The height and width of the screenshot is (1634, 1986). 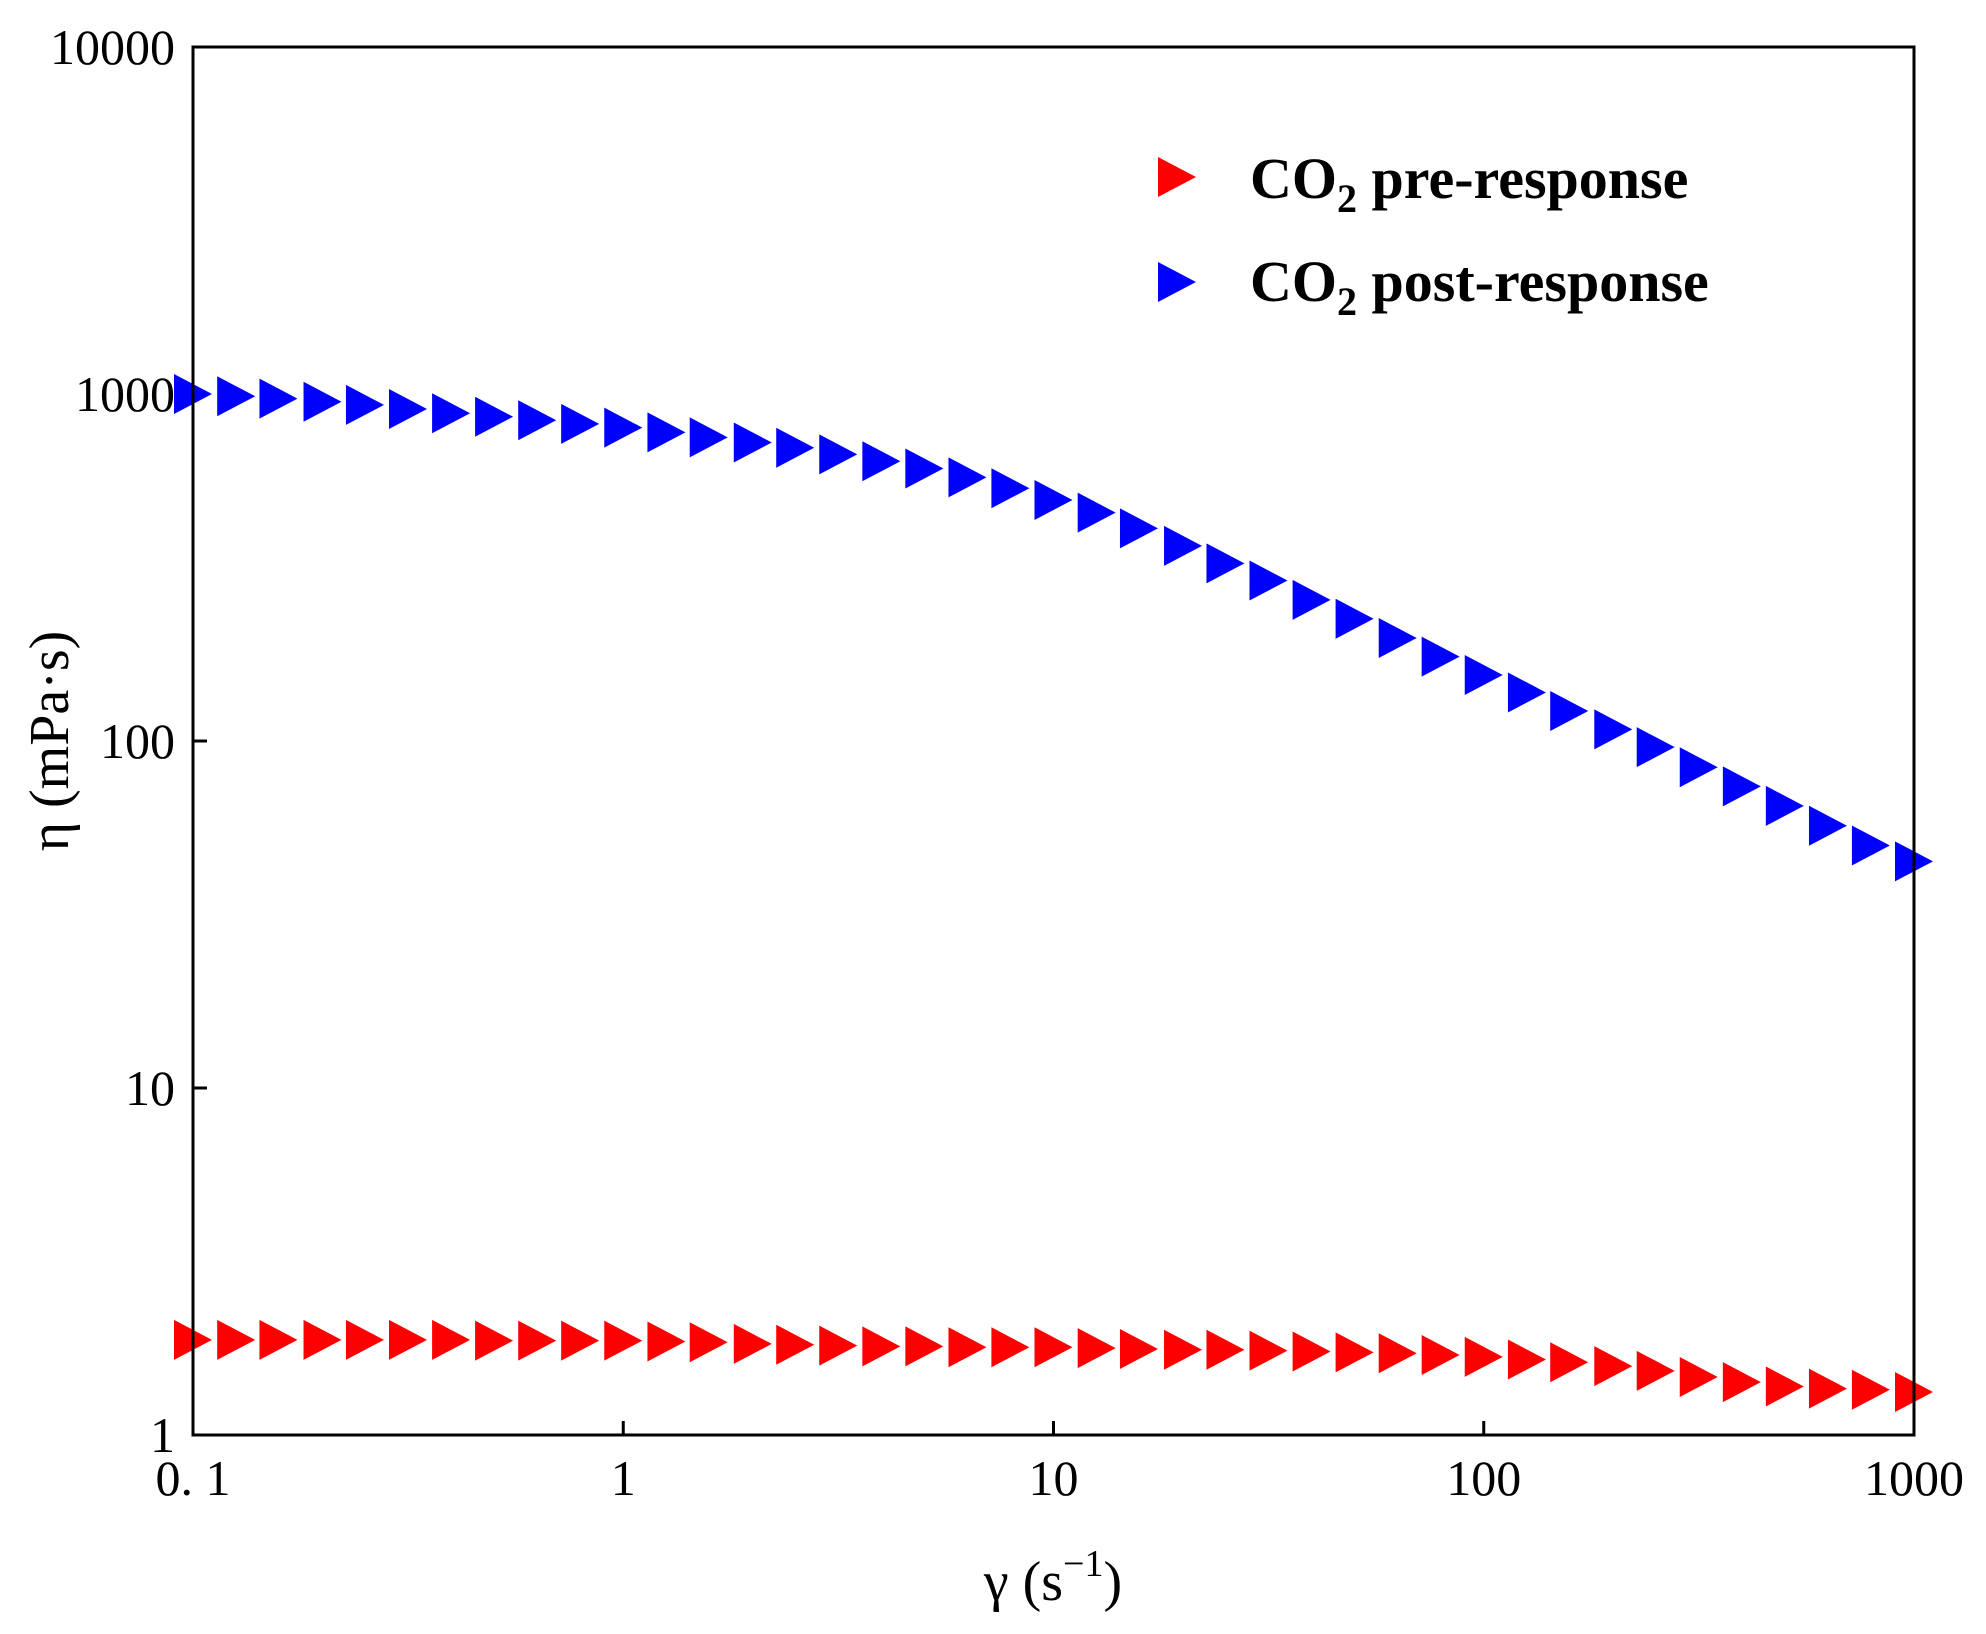 I want to click on y-axis-label: η (mPa·s), so click(x=50, y=741).